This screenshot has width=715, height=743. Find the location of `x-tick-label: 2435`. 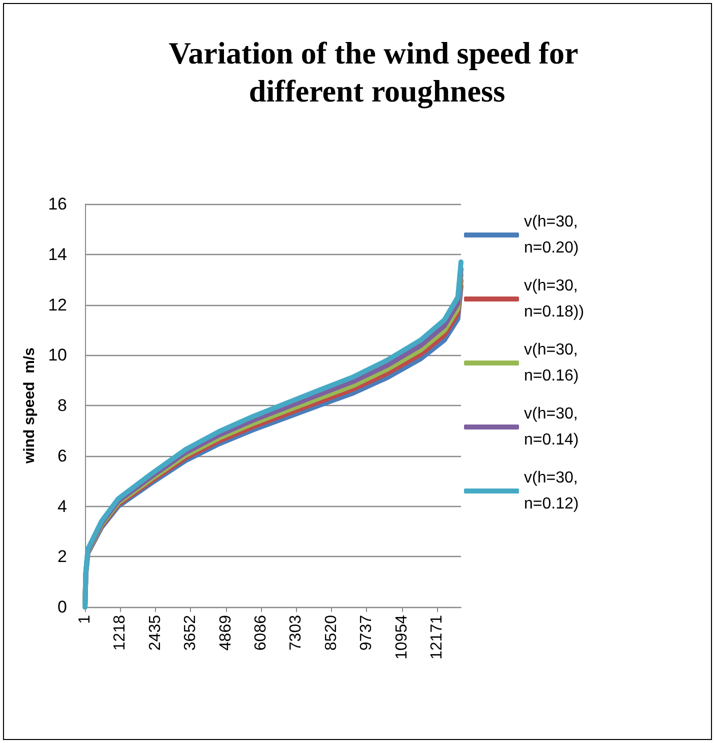

x-tick-label: 2435 is located at coordinates (155, 632).